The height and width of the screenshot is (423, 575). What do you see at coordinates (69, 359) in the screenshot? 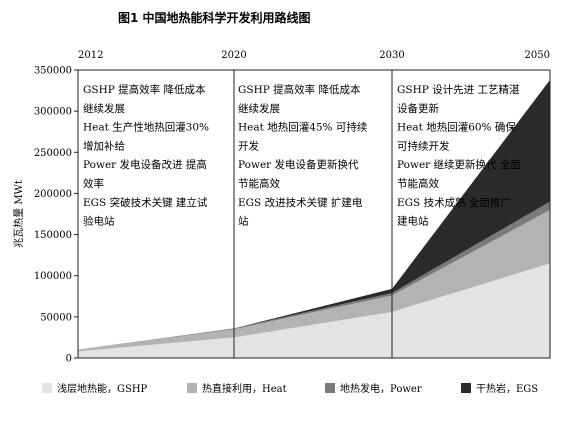
I see `y-tick-label: 0` at bounding box center [69, 359].